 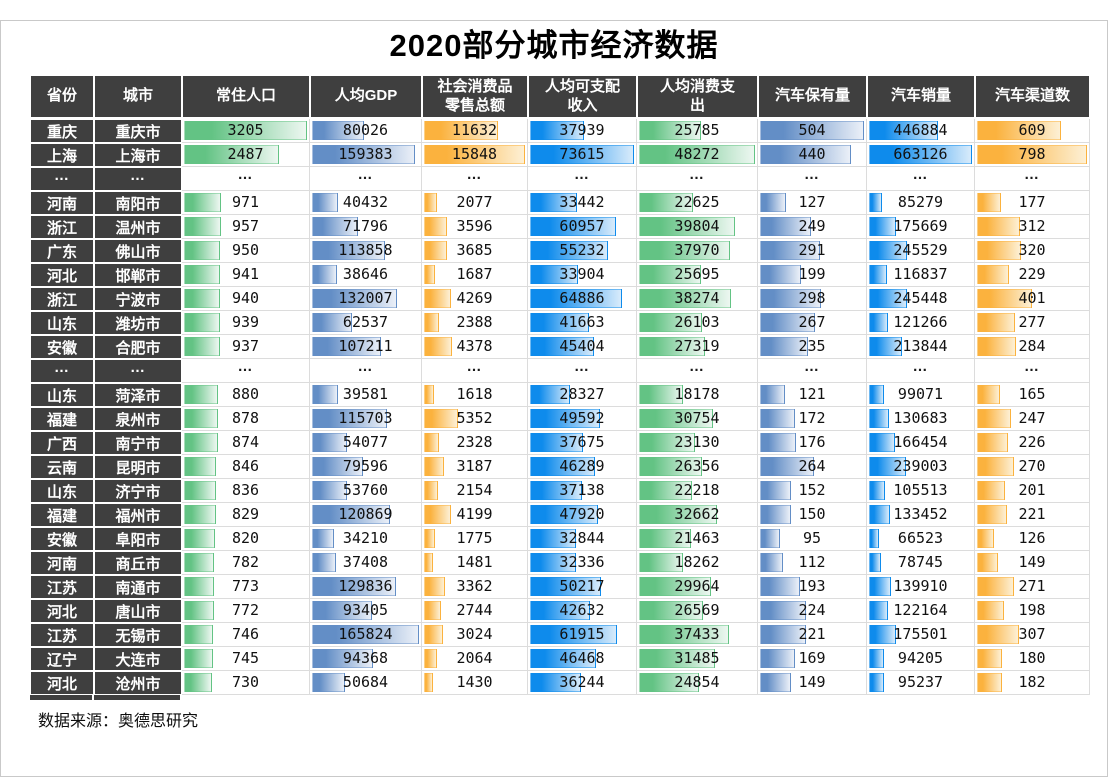 I want to click on value-cell-car-sales: 122164, so click(x=921, y=611).